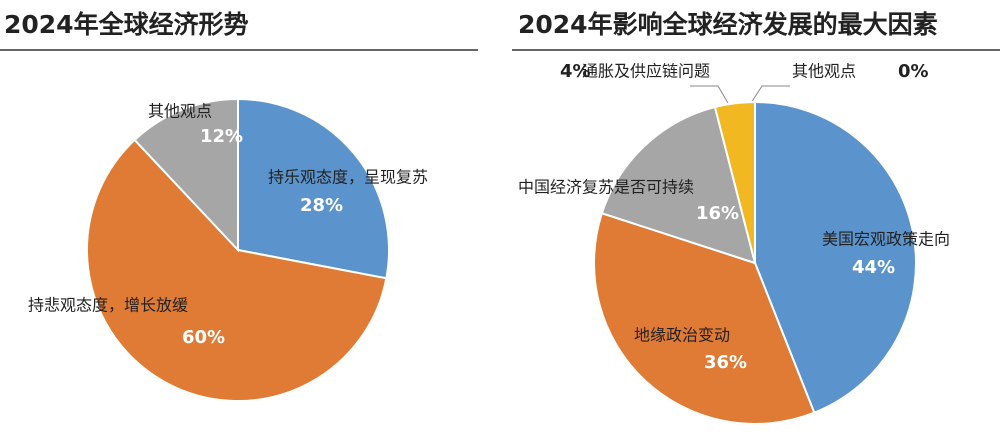 The image size is (1000, 442). I want to click on value-label: 16%, so click(717, 213).